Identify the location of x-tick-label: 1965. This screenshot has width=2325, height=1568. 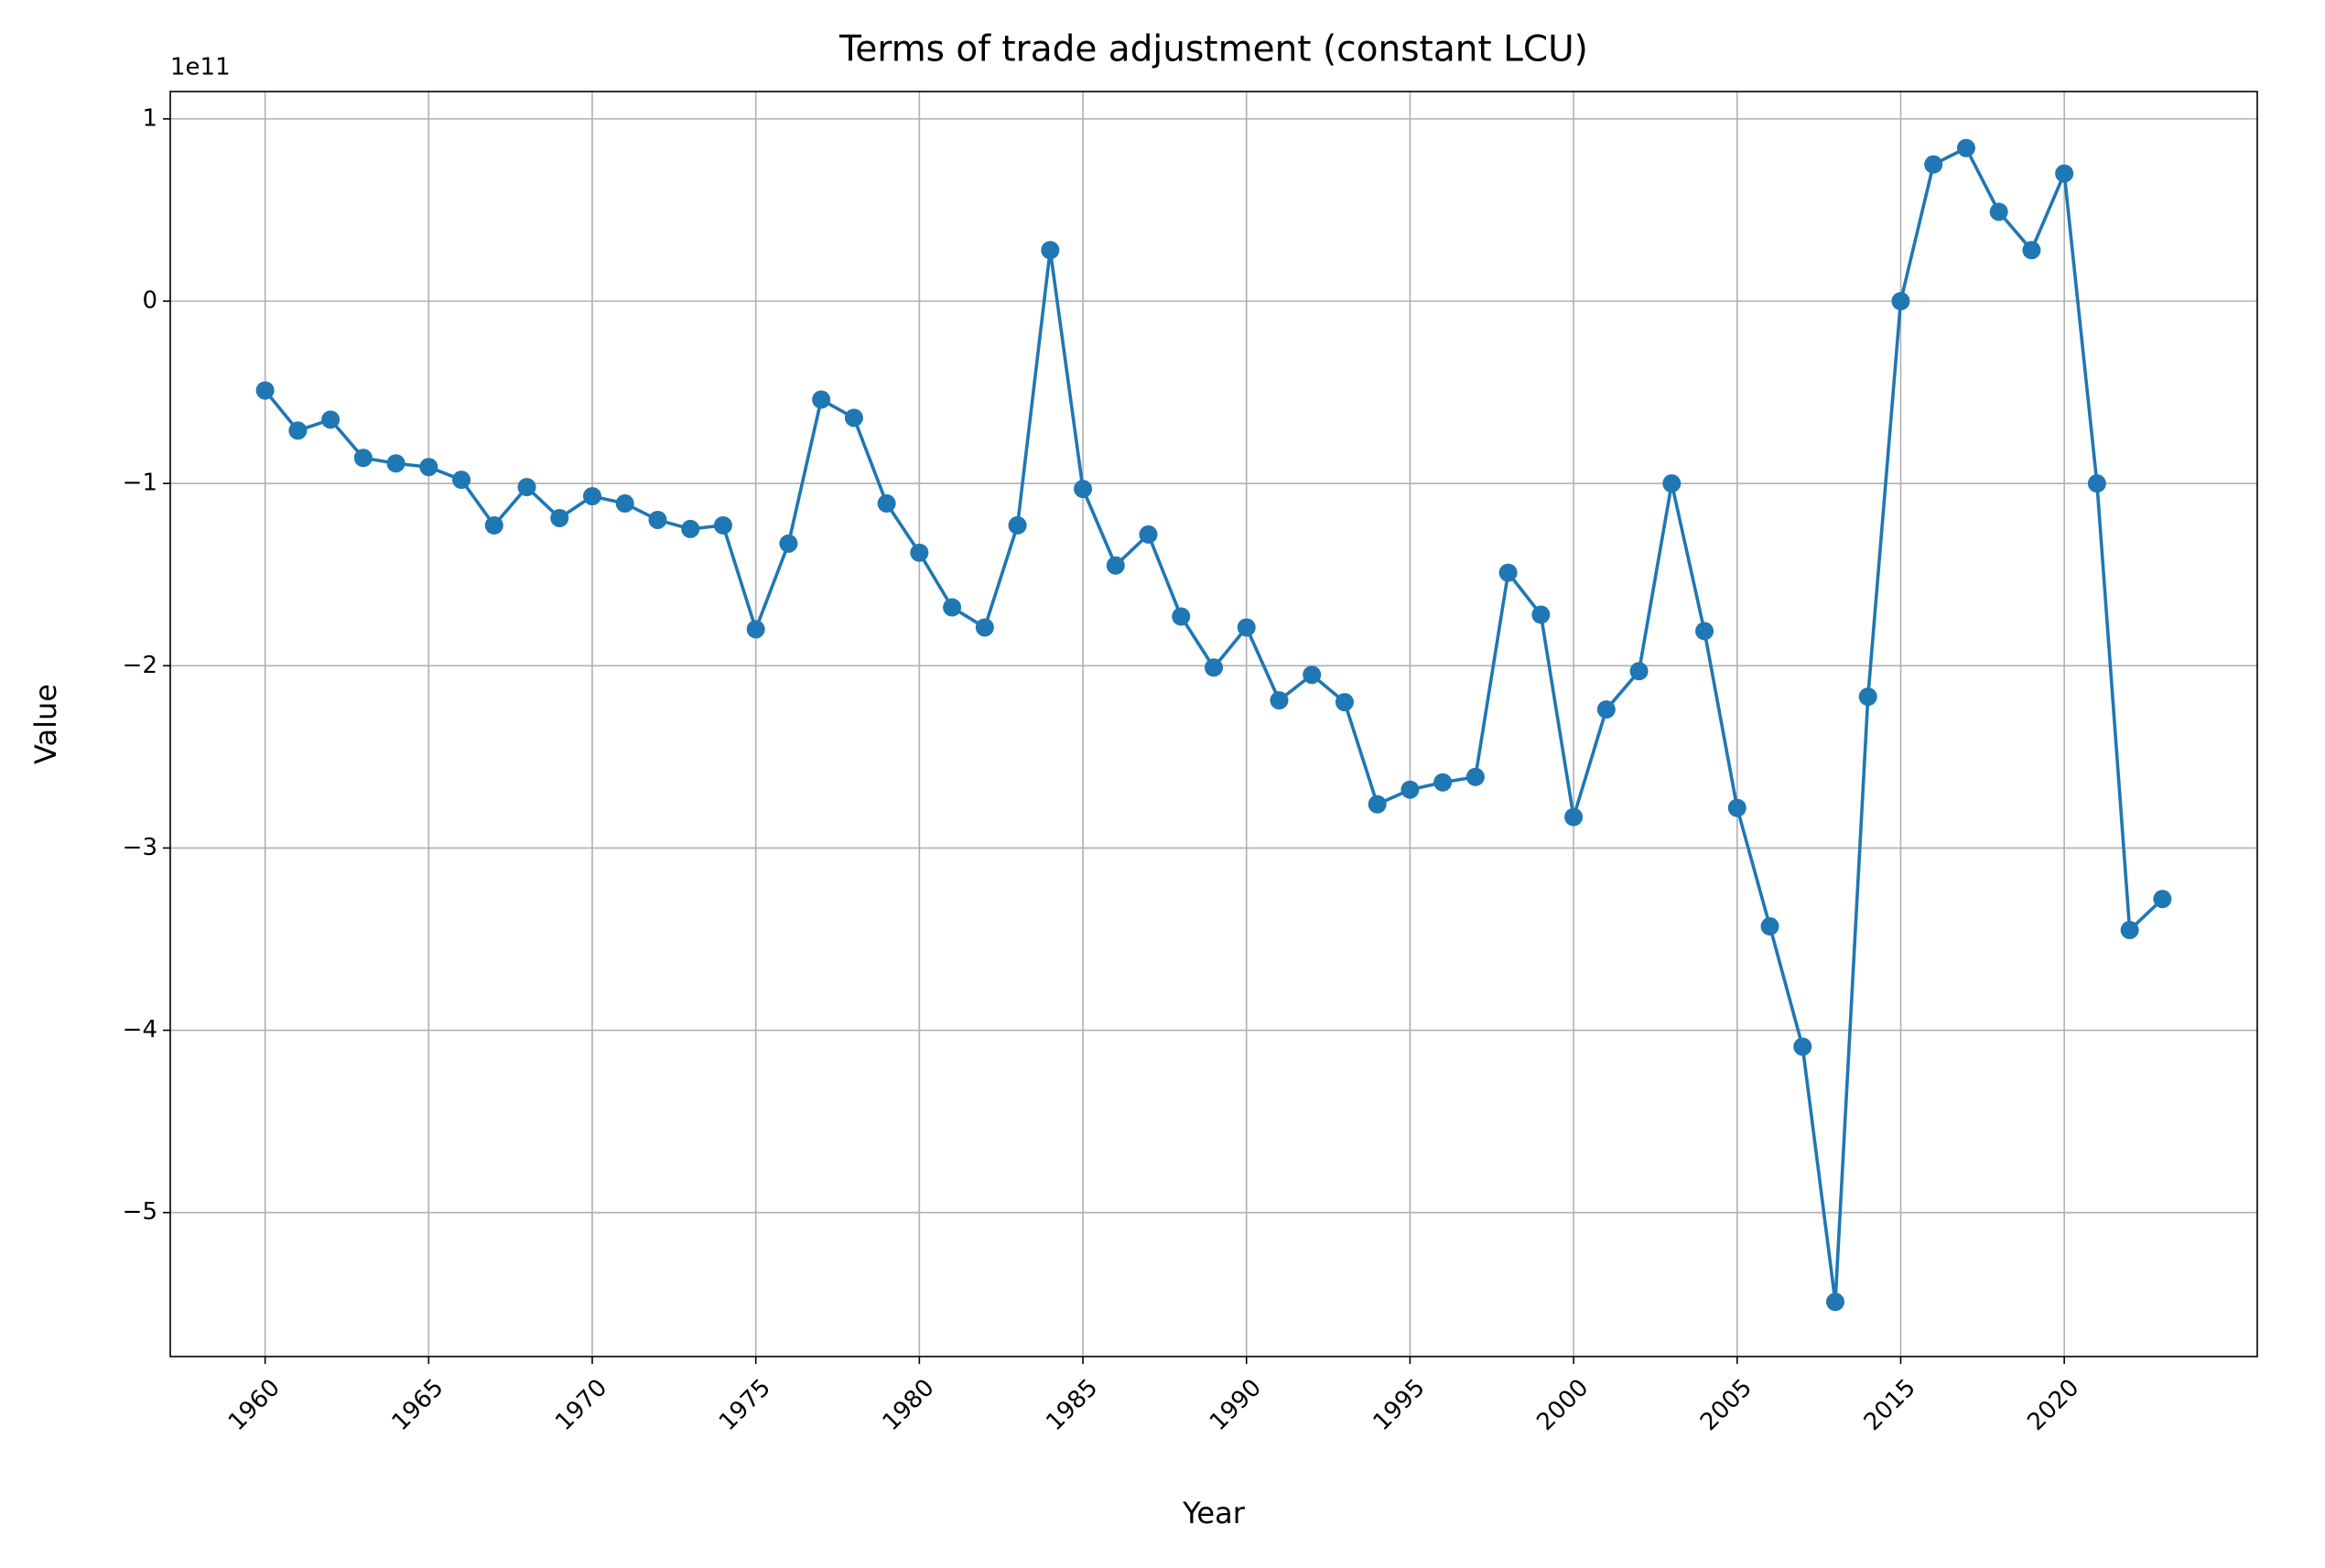
(418, 1405).